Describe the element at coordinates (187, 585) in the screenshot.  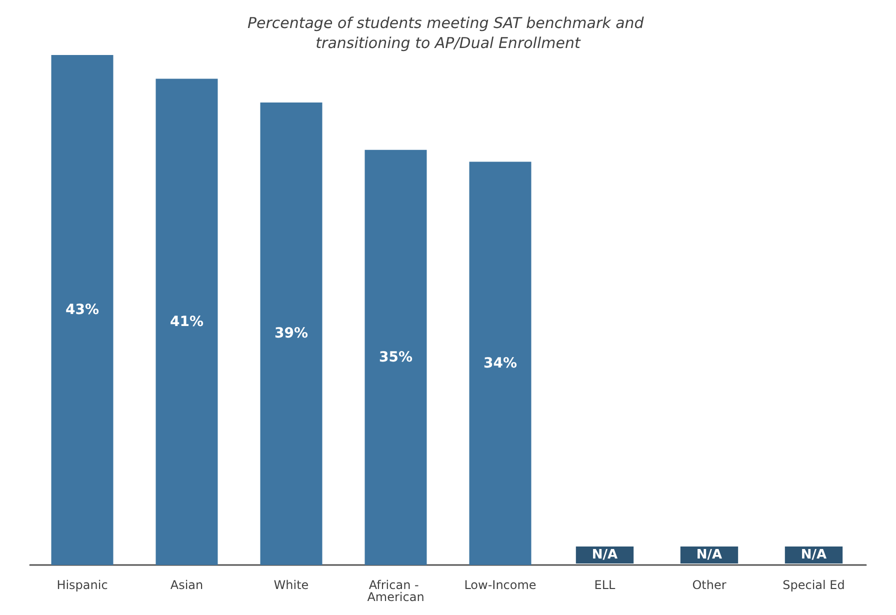
I see `x-tick-label: Asian` at that location.